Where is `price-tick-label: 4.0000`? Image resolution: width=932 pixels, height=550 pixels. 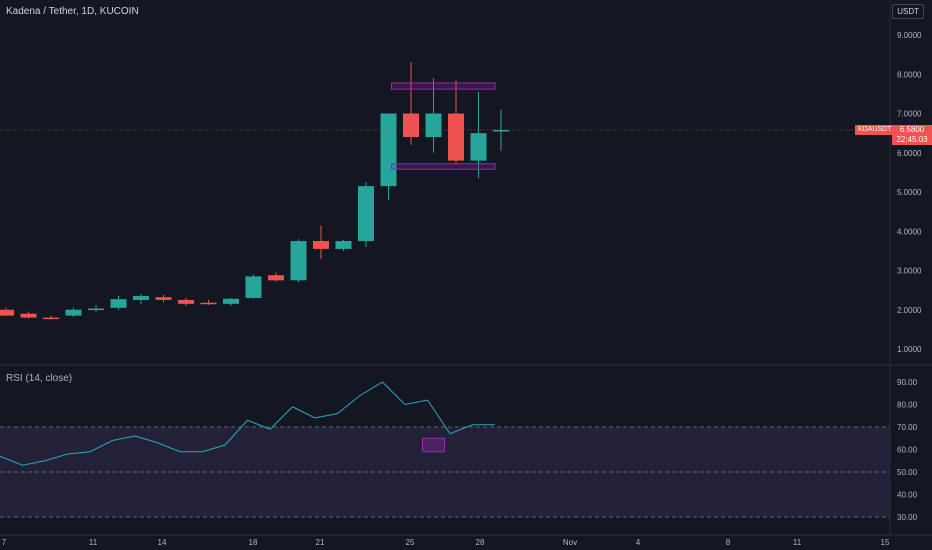
price-tick-label: 4.0000 is located at coordinates (909, 231).